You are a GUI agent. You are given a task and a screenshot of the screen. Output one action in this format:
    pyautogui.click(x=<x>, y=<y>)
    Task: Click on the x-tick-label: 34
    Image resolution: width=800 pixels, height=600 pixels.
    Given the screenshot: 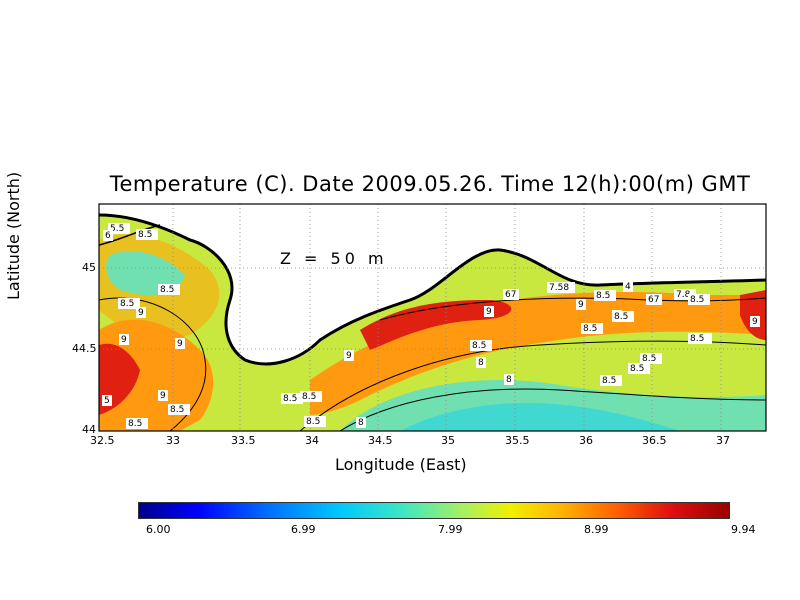 What is the action you would take?
    pyautogui.click(x=312, y=440)
    